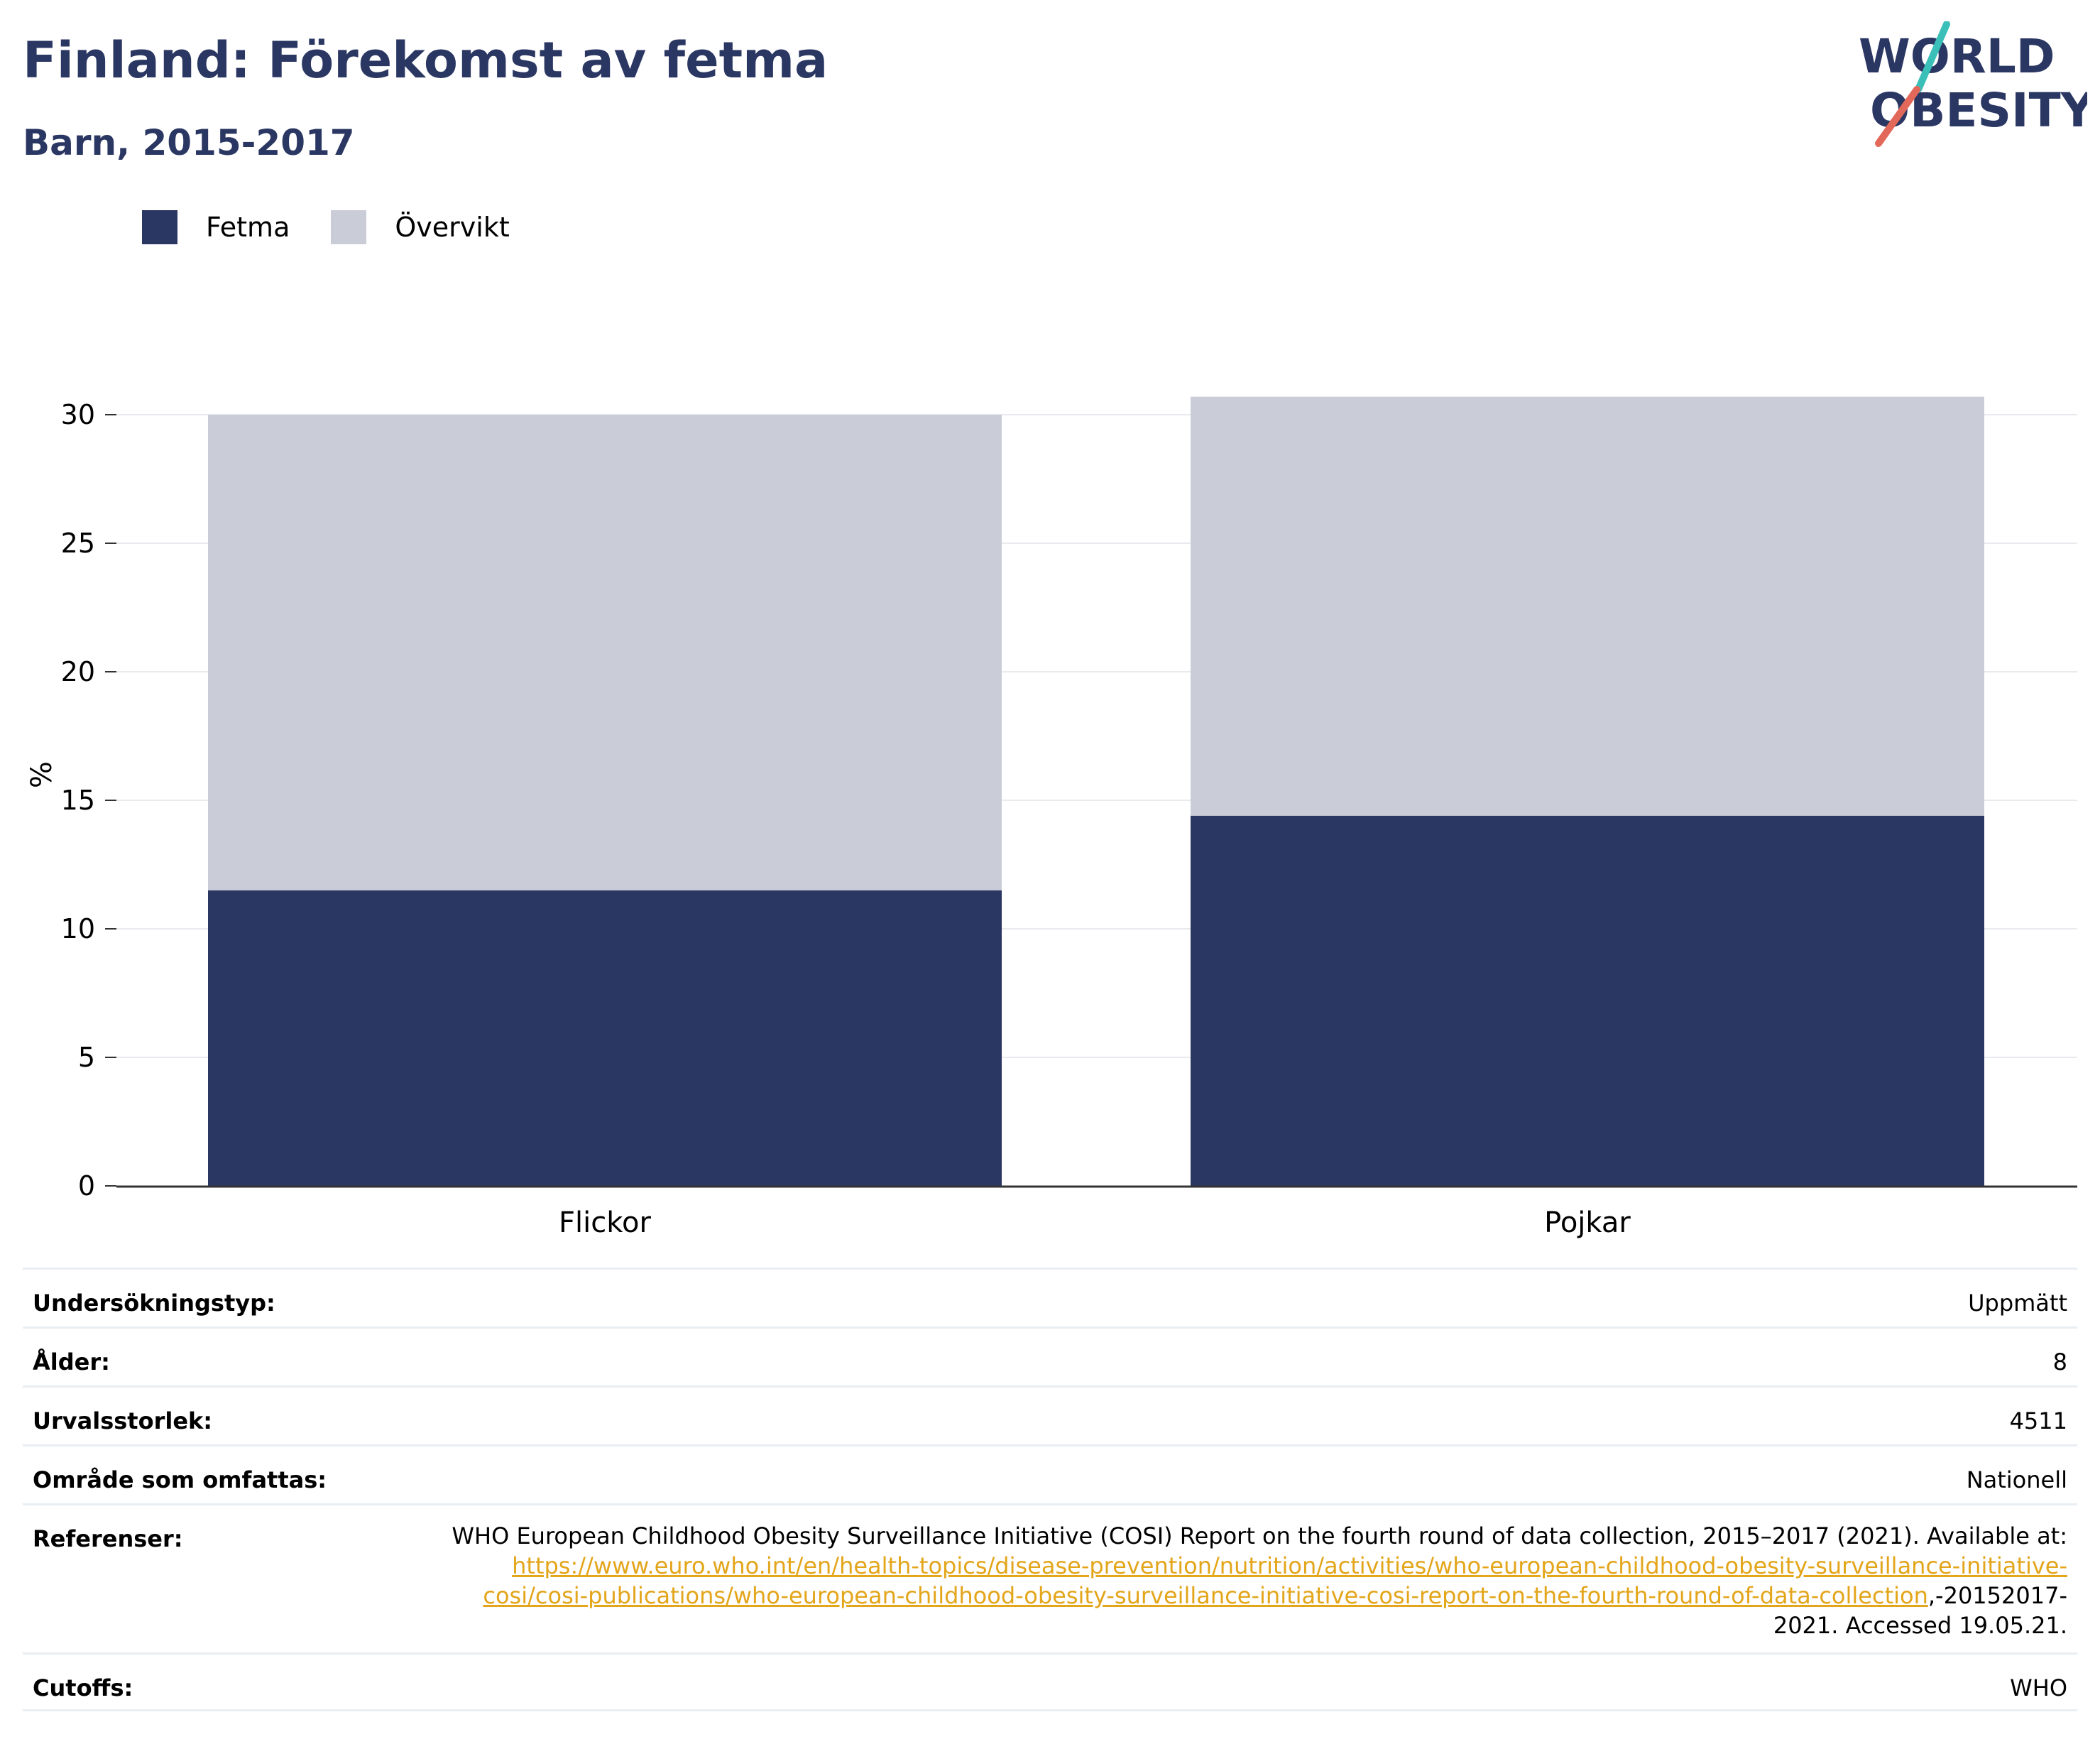 This screenshot has width=2100, height=1749. What do you see at coordinates (78, 543) in the screenshot?
I see `y-tick-label: 25` at bounding box center [78, 543].